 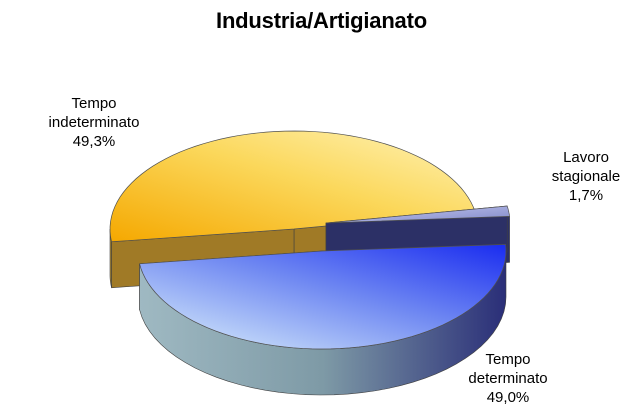 I want to click on slice-label-line: stagionale, so click(x=586, y=176).